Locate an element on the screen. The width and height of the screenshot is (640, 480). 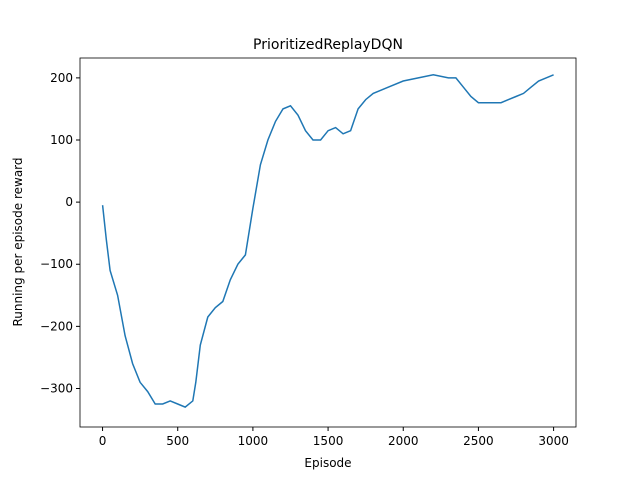
chart-title: PrioritizedReplayDQN is located at coordinates (328, 45).